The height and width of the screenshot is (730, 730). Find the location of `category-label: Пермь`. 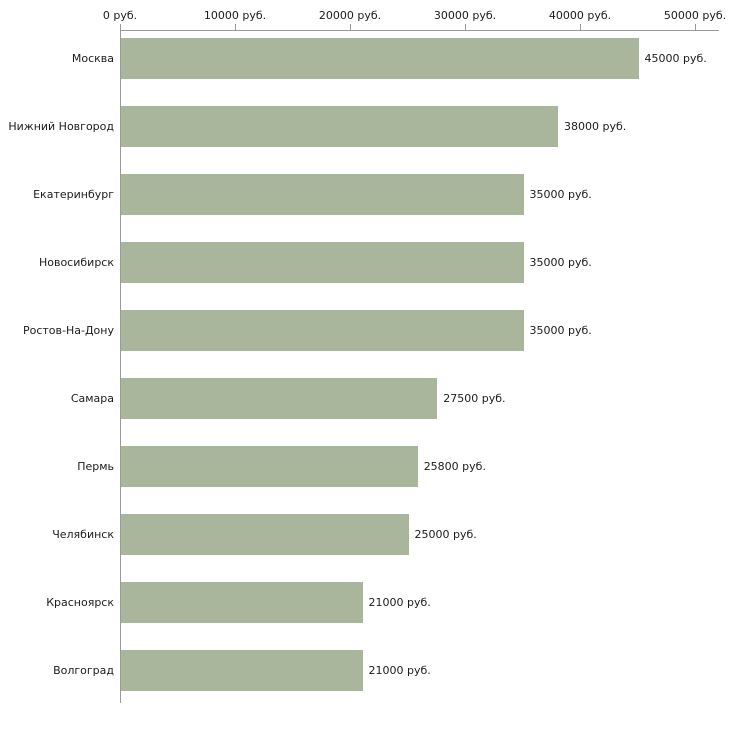

category-label: Пермь is located at coordinates (95, 466).